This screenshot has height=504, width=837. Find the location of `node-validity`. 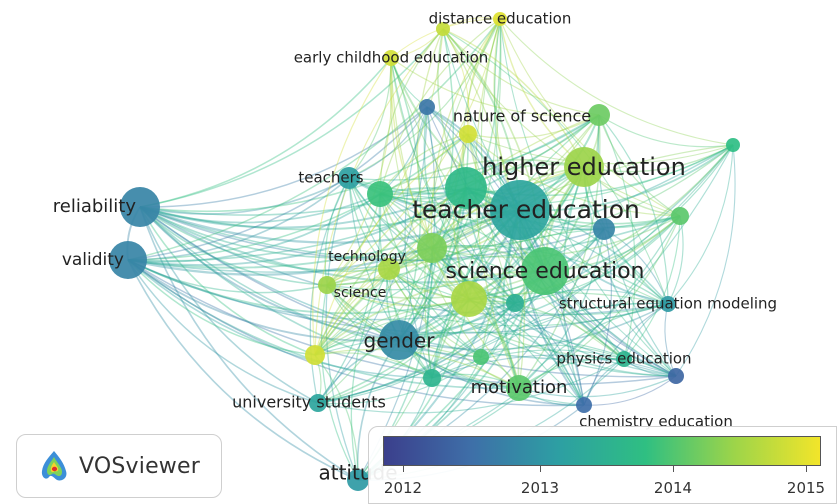

node-validity is located at coordinates (128, 260).